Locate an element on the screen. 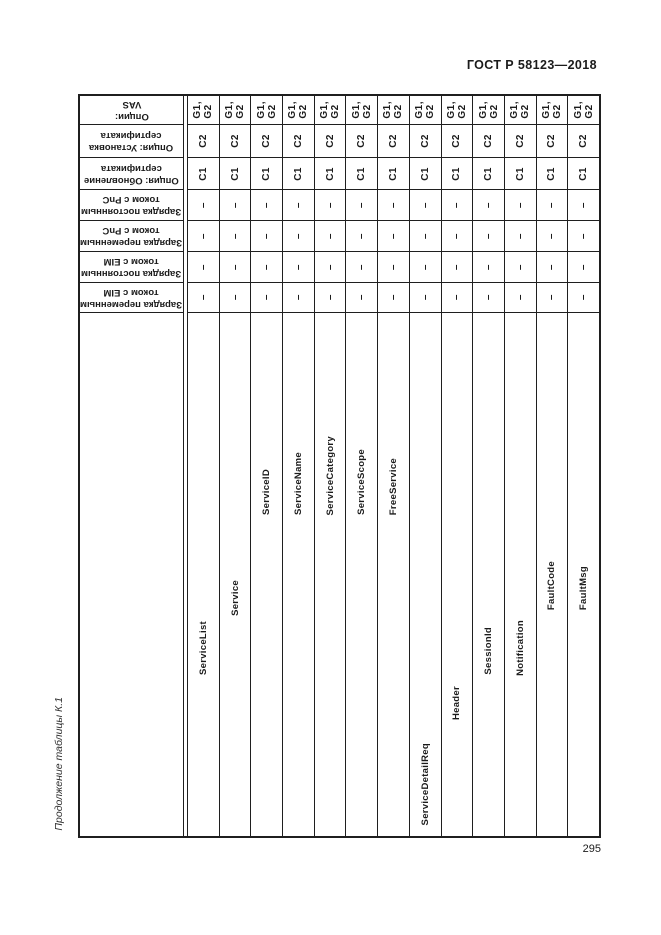 The height and width of the screenshot is (935, 661). element-name-label: ServiceCategory is located at coordinates (330, 475).